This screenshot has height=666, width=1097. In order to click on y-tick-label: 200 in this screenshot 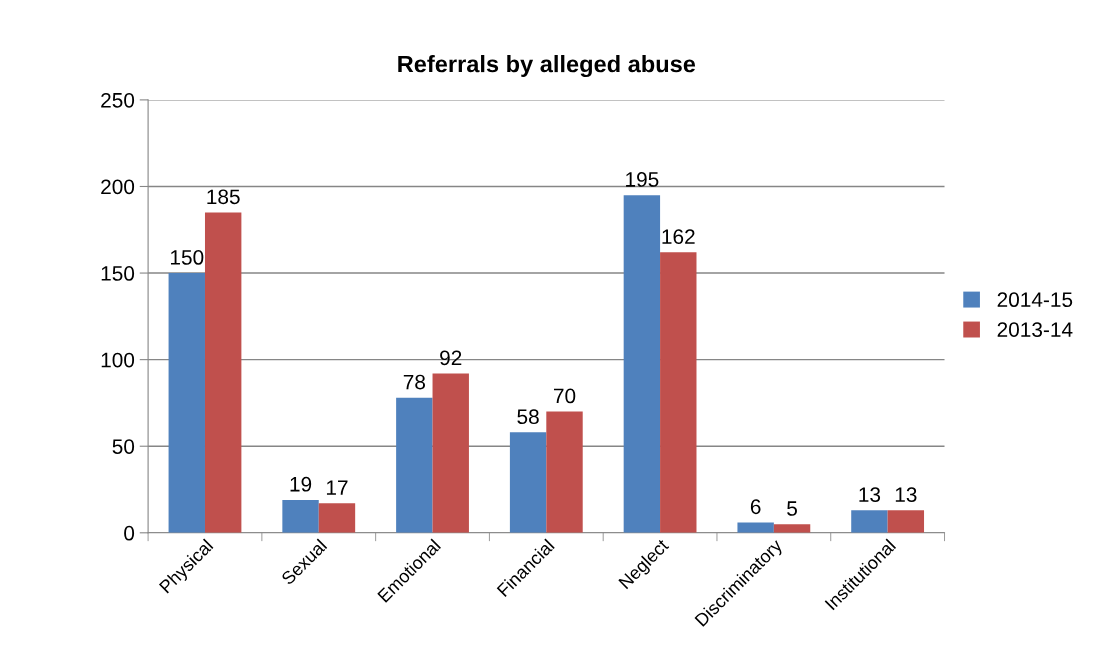, I will do `click(118, 187)`.